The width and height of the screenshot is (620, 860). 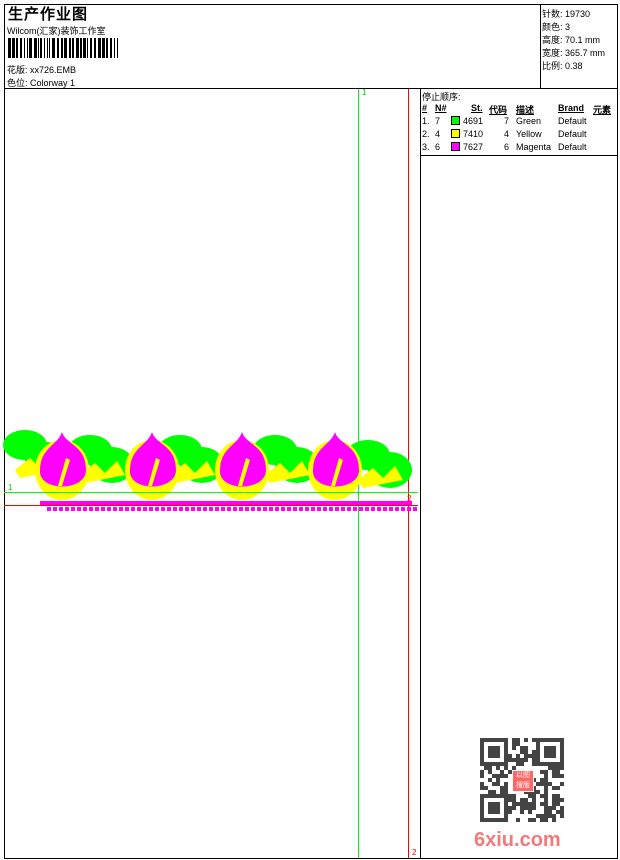 I want to click on barcode, so click(x=63, y=48).